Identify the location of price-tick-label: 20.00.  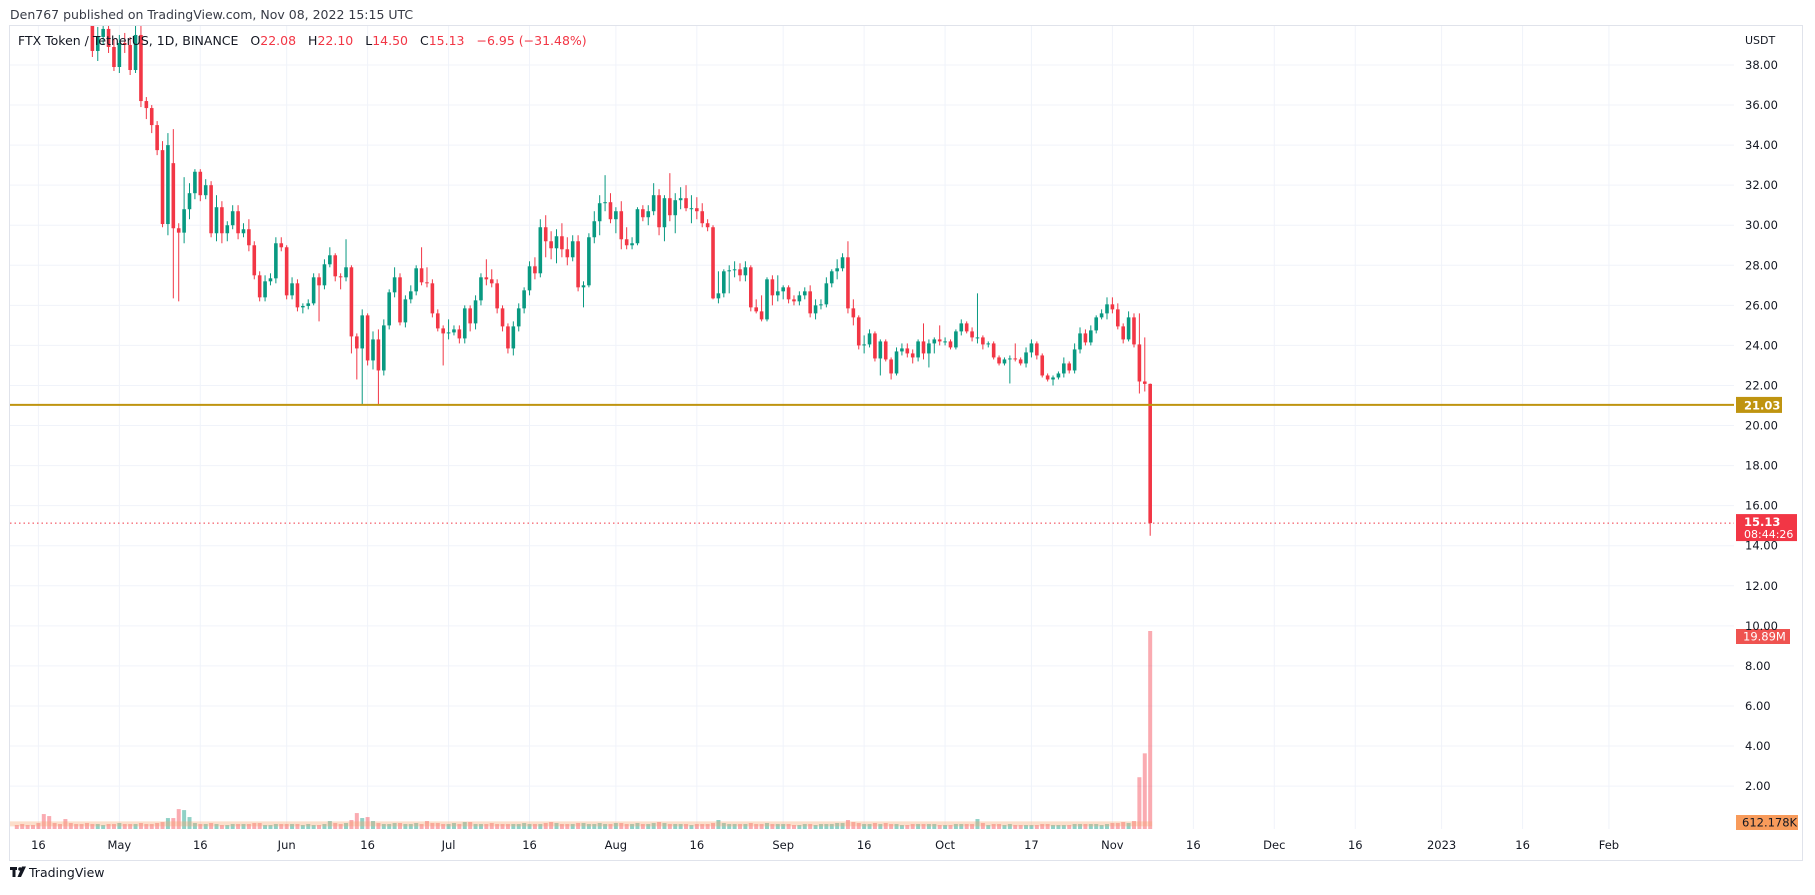
(1761, 426).